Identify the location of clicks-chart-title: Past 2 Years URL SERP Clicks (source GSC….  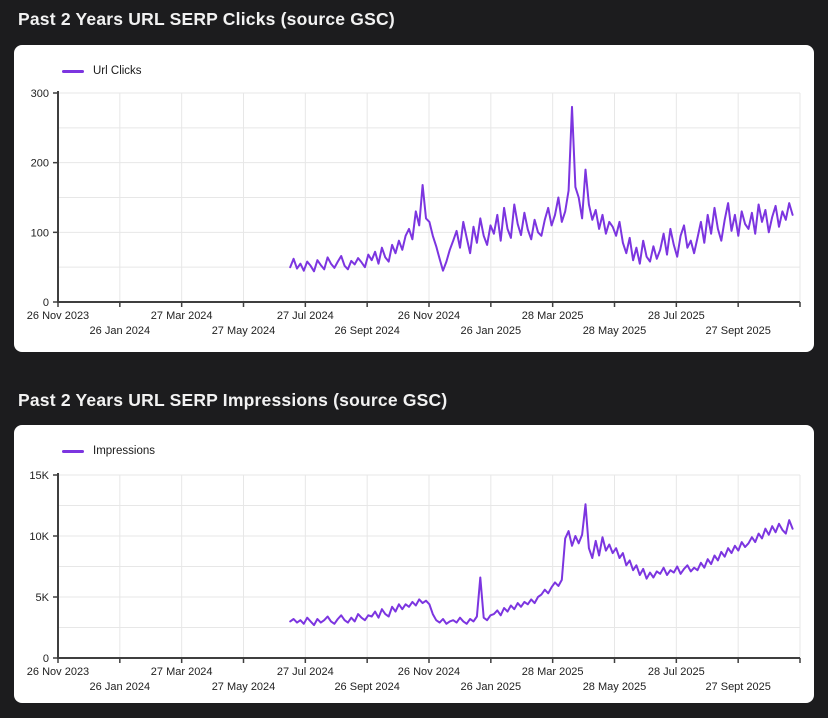
(206, 19).